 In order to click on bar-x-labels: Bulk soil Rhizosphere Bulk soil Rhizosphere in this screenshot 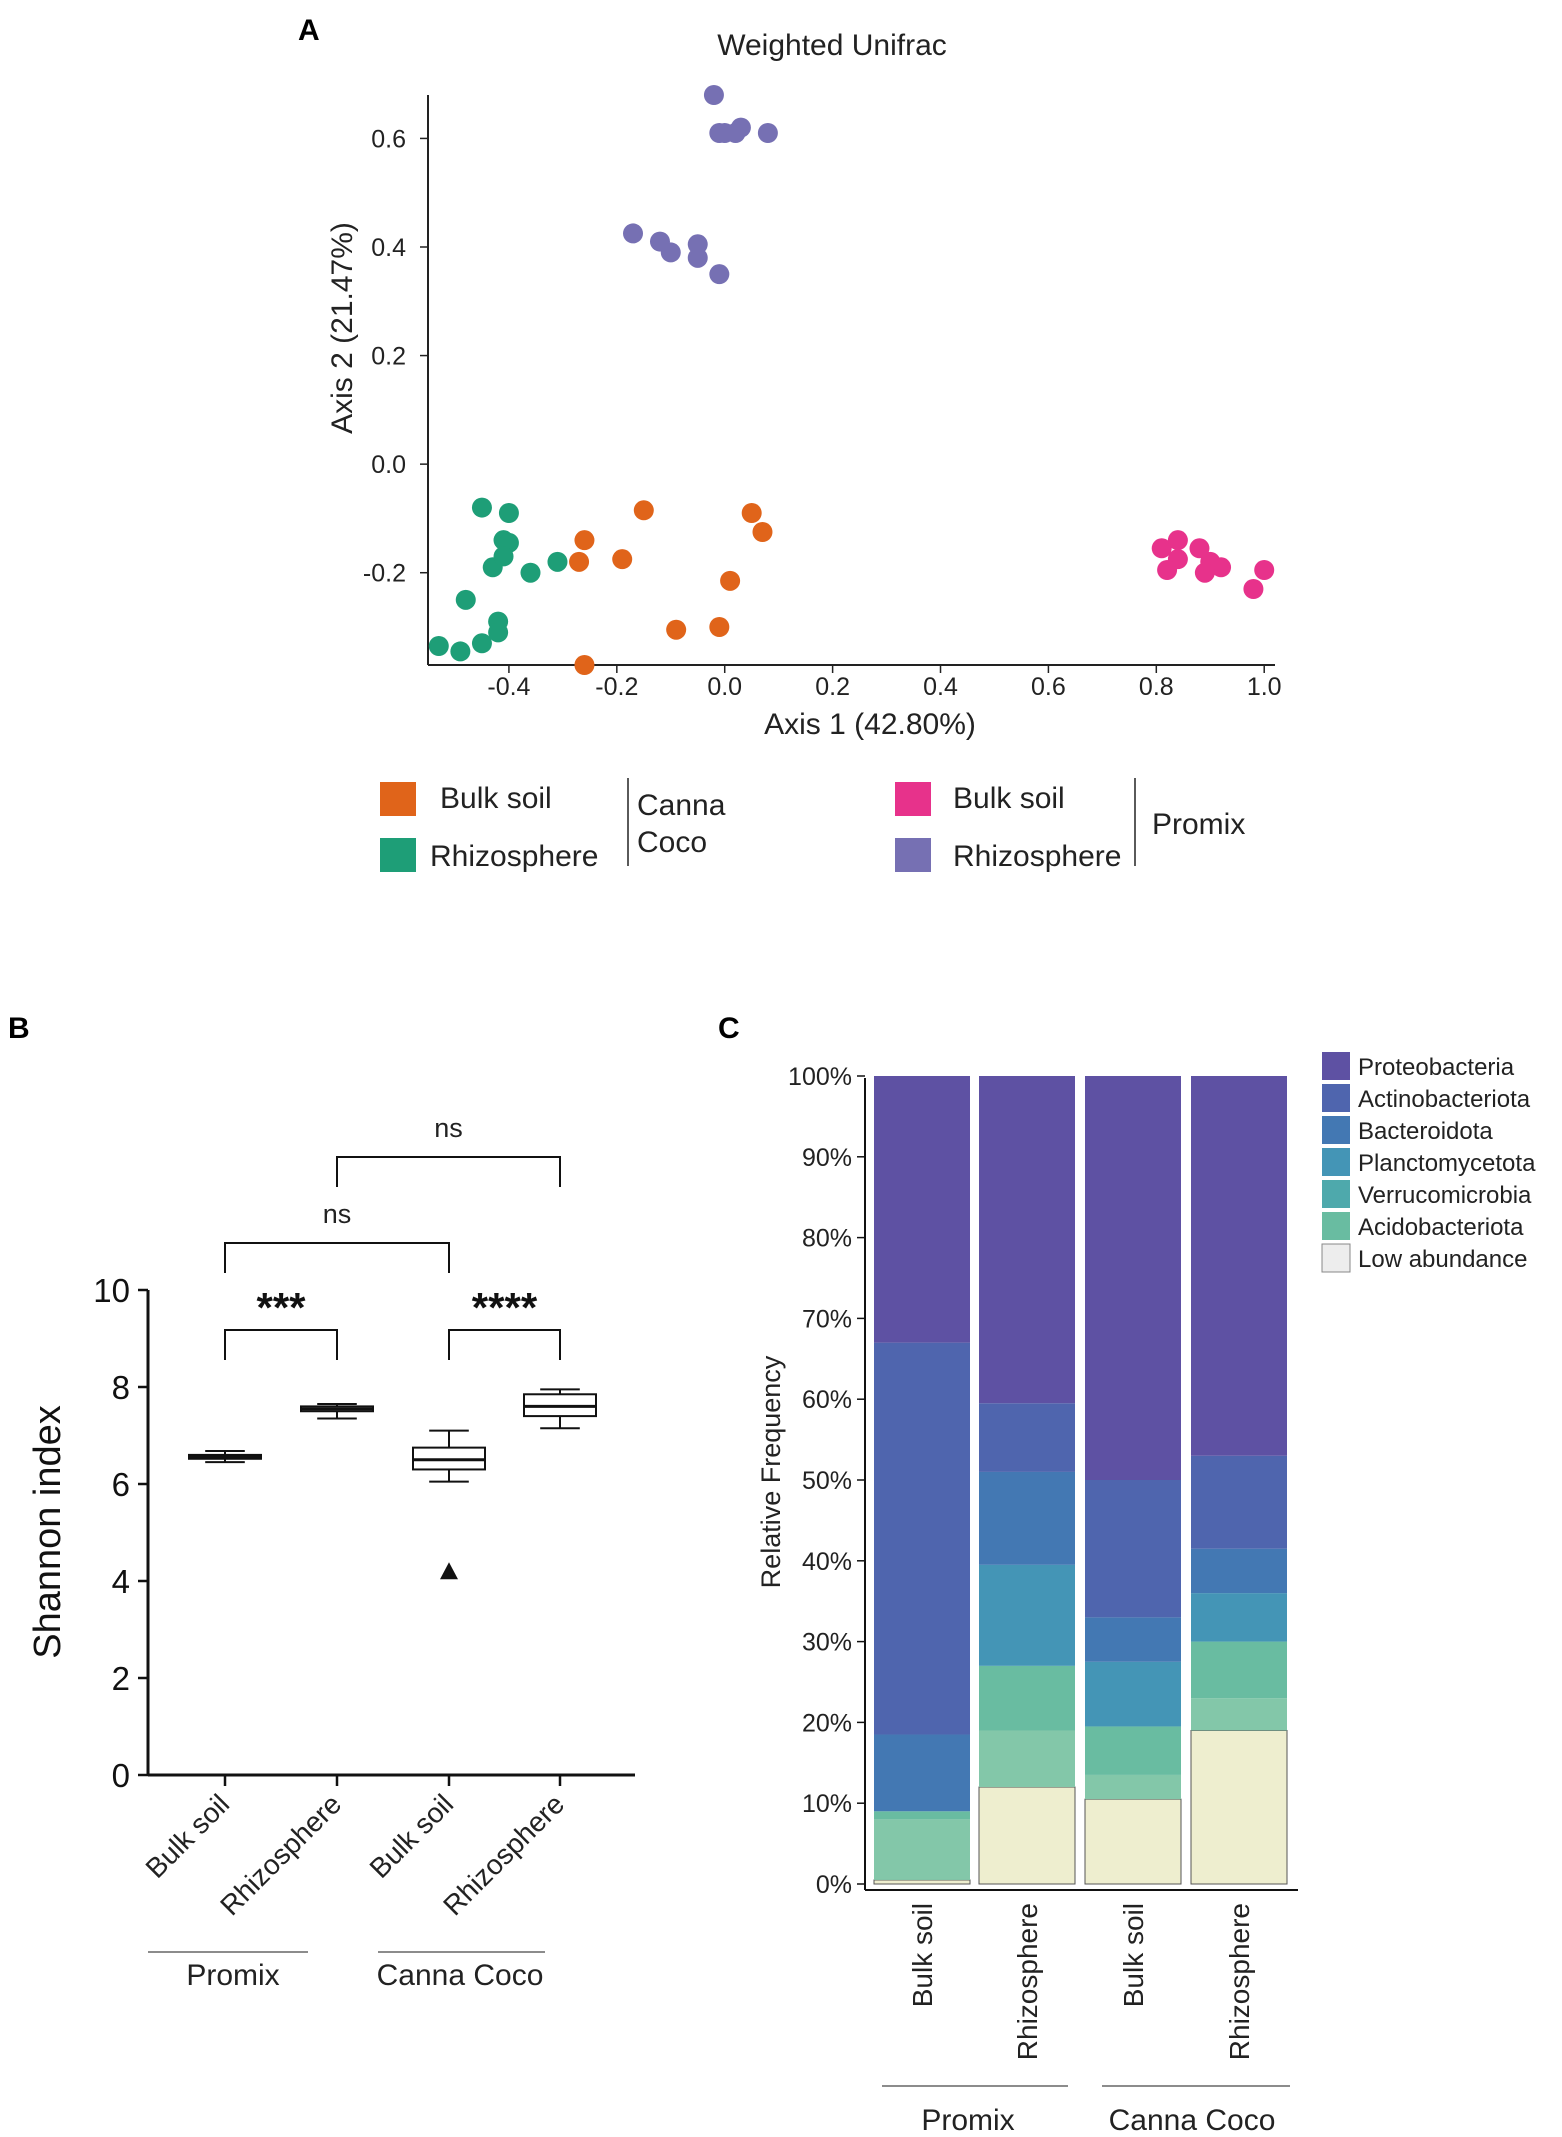, I will do `click(1081, 1981)`.